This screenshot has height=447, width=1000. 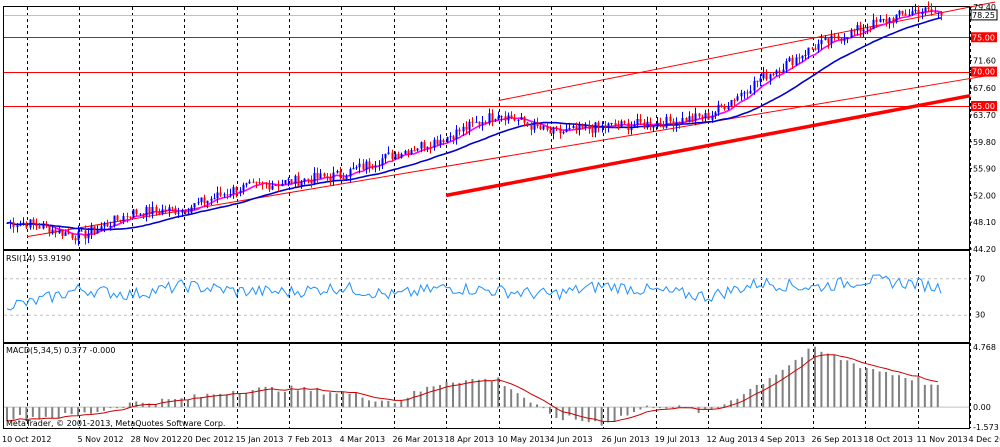 I want to click on x-tick-label: 18 Apr 2013, so click(x=469, y=439).